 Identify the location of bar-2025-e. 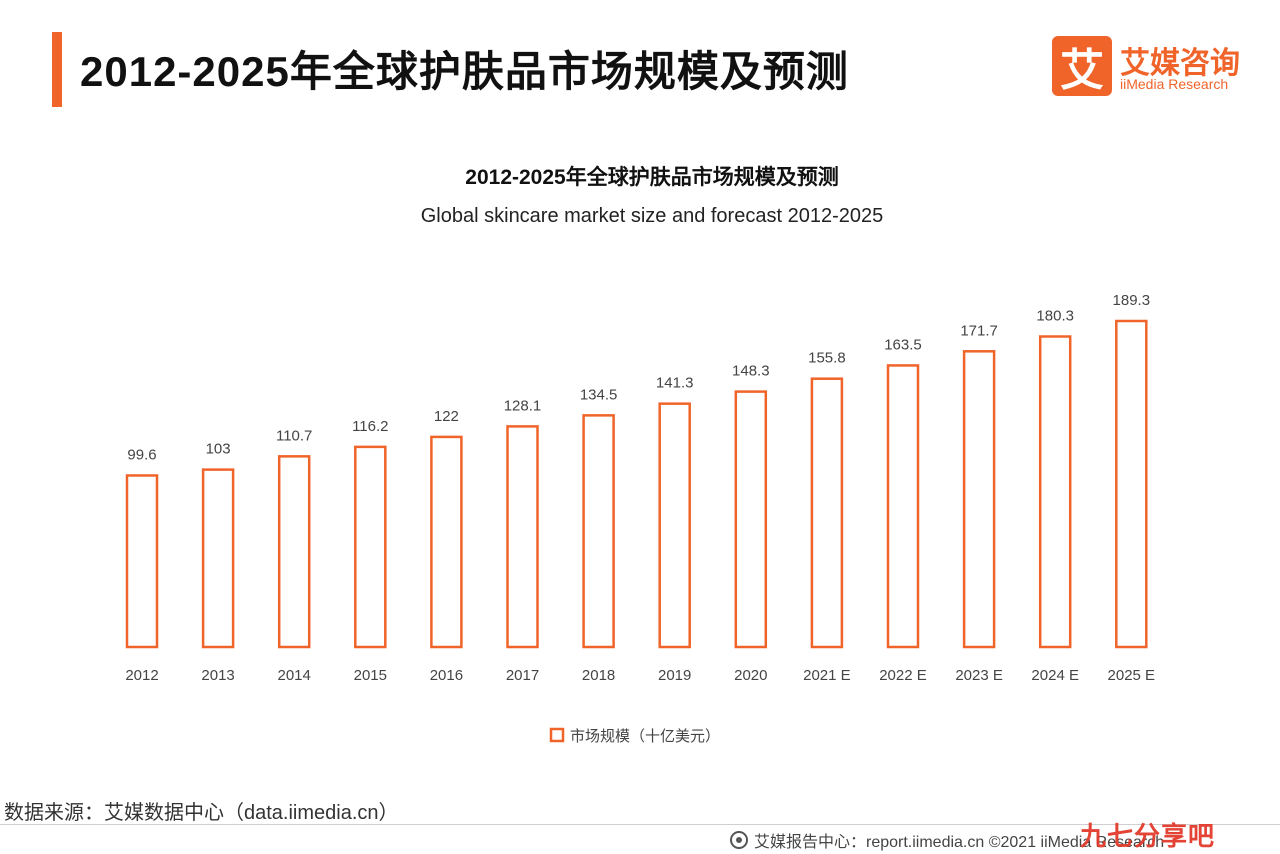
(1131, 484).